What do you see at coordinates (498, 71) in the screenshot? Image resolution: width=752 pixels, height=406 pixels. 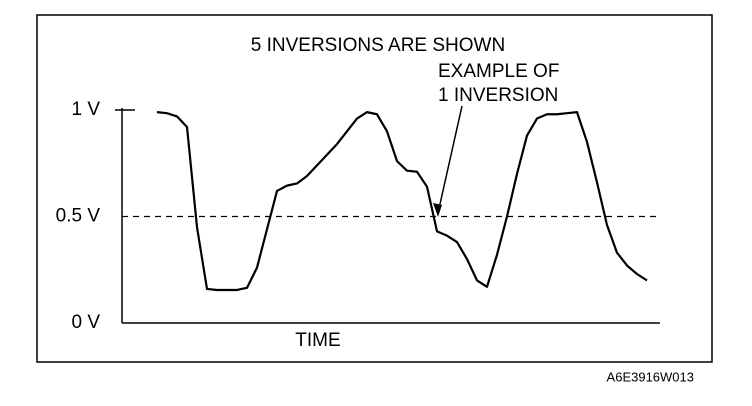 I see `annotation: EXAMPLE OF` at bounding box center [498, 71].